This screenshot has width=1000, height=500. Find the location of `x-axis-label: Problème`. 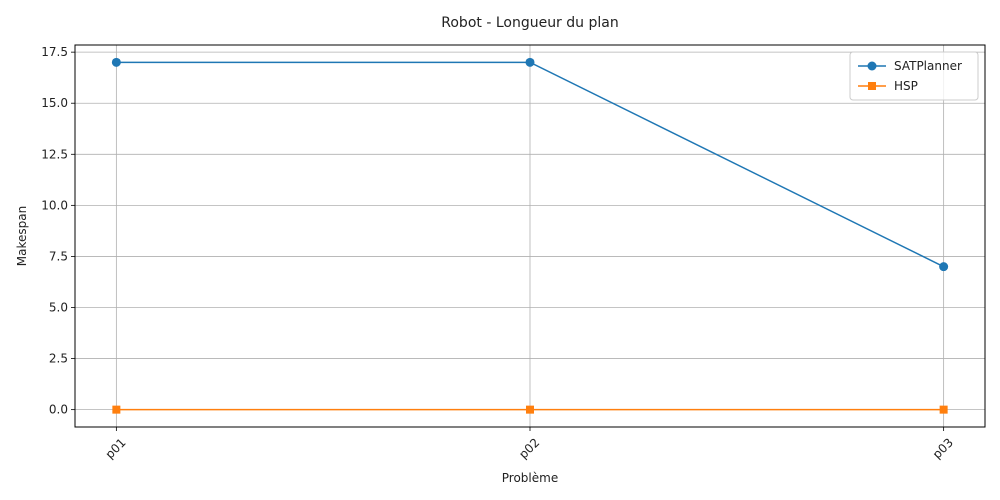

x-axis-label: Problème is located at coordinates (530, 478).